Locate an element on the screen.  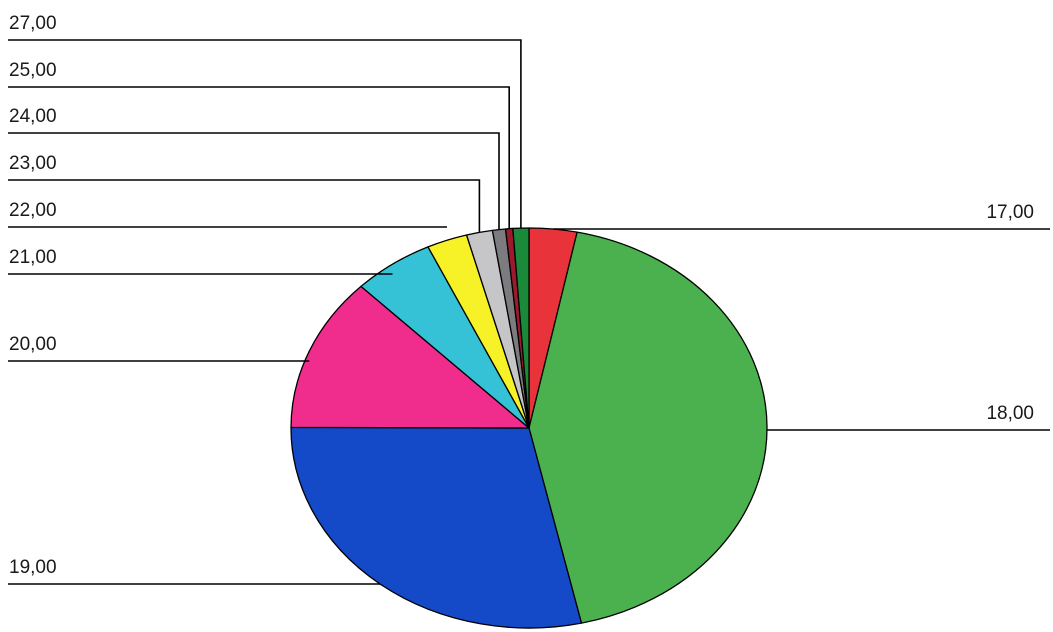
slice-label-19-00: 19,00 is located at coordinates (33, 567).